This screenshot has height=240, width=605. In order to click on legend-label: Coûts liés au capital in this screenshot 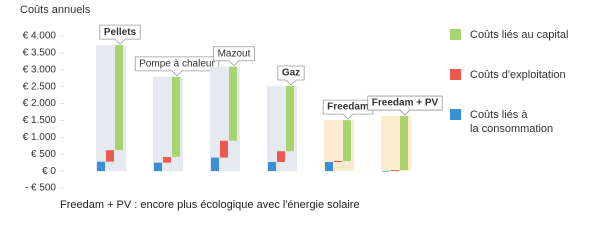, I will do `click(519, 35)`.